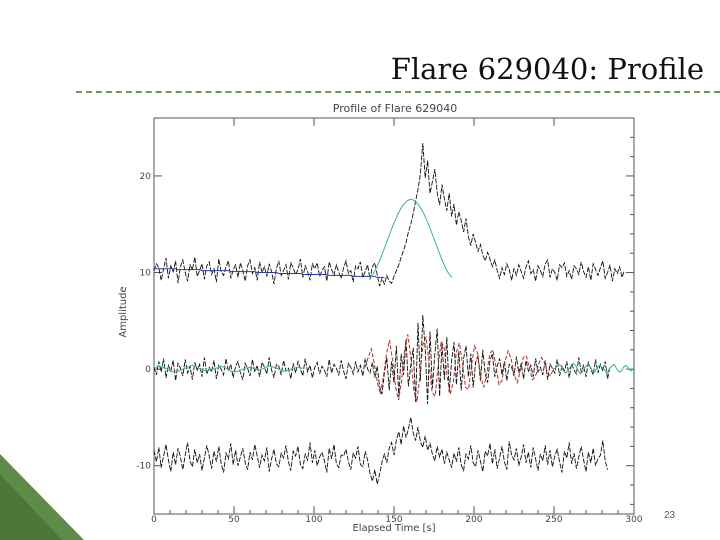 This screenshot has height=540, width=720. I want to click on page-number: 23, so click(670, 515).